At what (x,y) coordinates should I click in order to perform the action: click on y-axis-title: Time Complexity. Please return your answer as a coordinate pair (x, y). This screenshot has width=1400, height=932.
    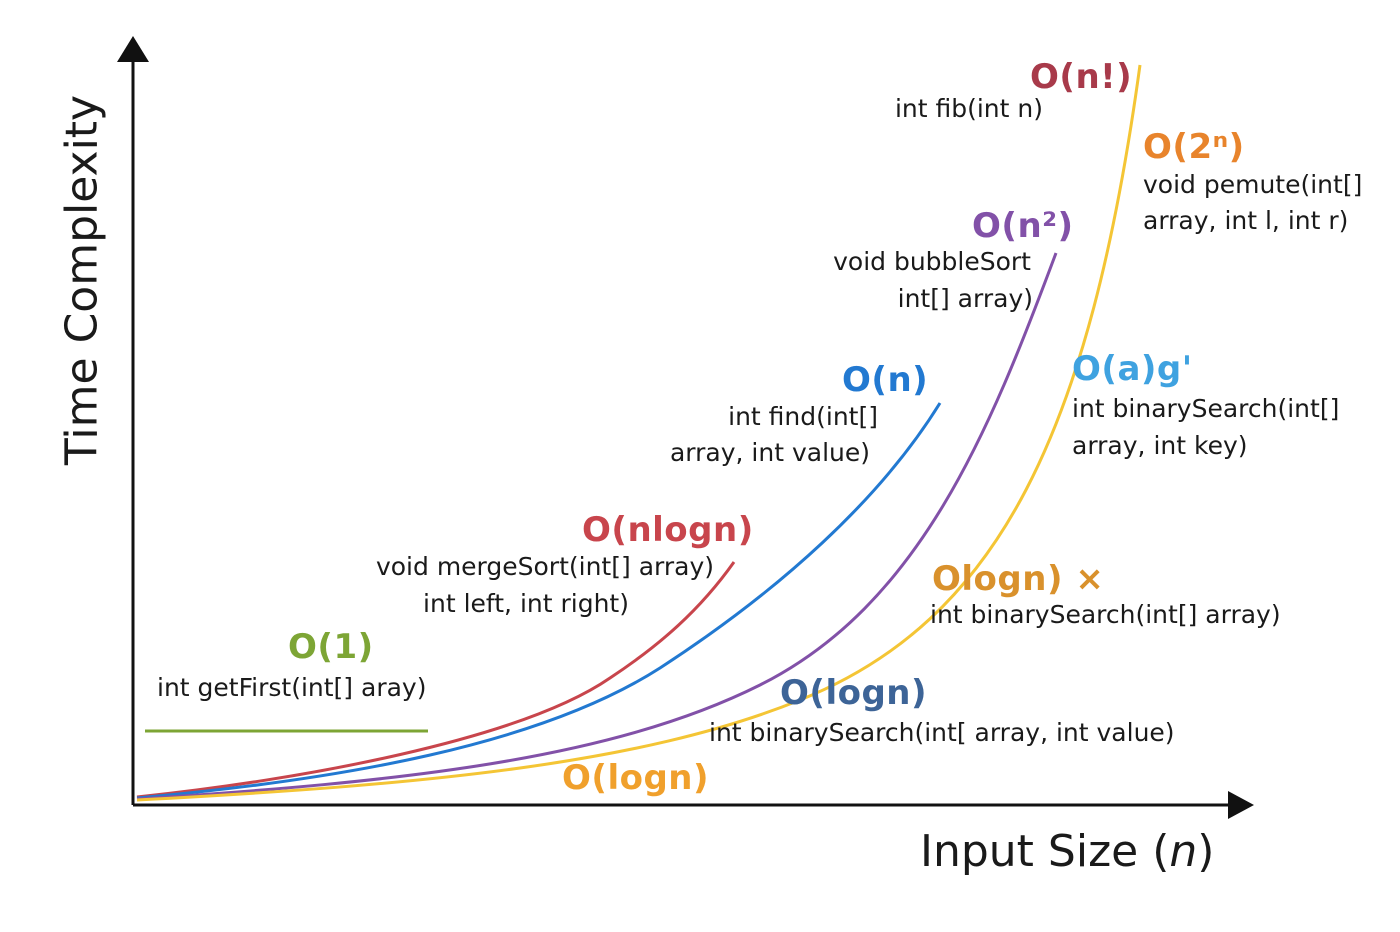
    Looking at the image, I should click on (82, 280).